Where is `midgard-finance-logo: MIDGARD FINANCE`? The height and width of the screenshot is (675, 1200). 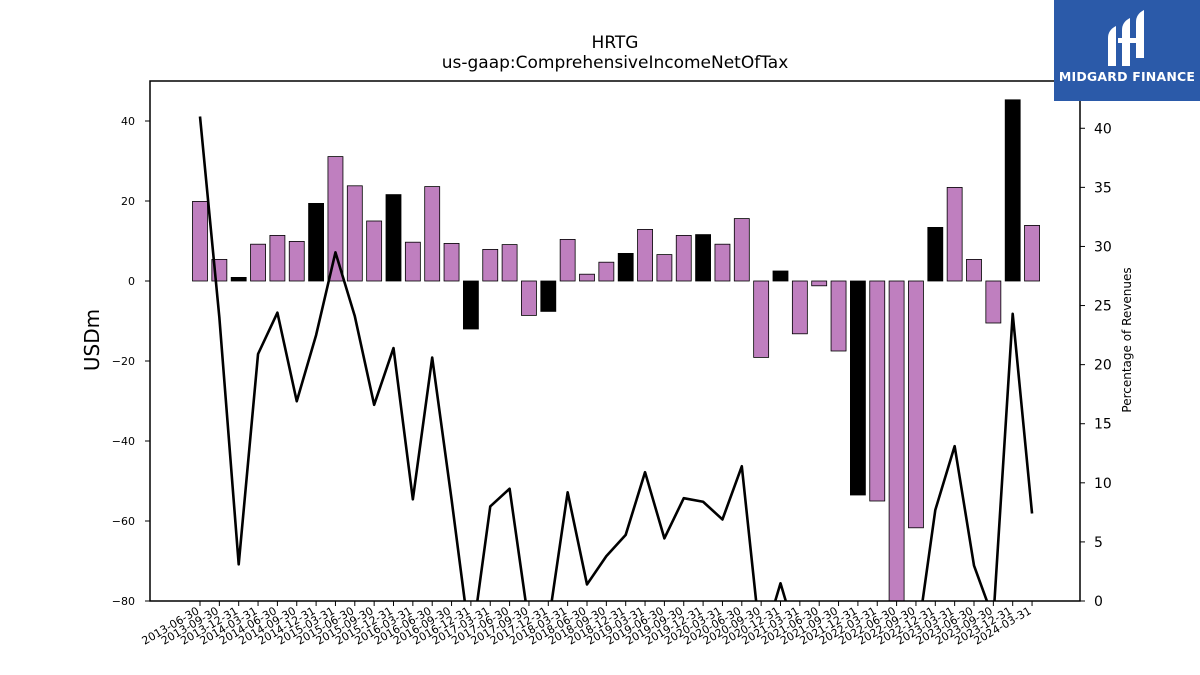 midgard-finance-logo: MIDGARD FINANCE is located at coordinates (1127, 50).